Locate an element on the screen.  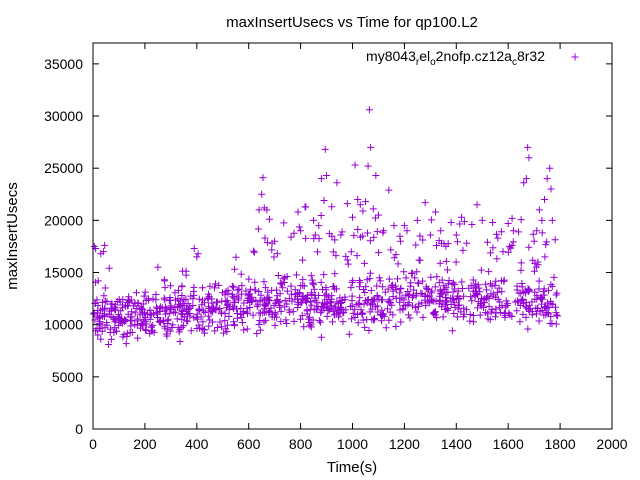
legend-marker-plus is located at coordinates (575, 57).